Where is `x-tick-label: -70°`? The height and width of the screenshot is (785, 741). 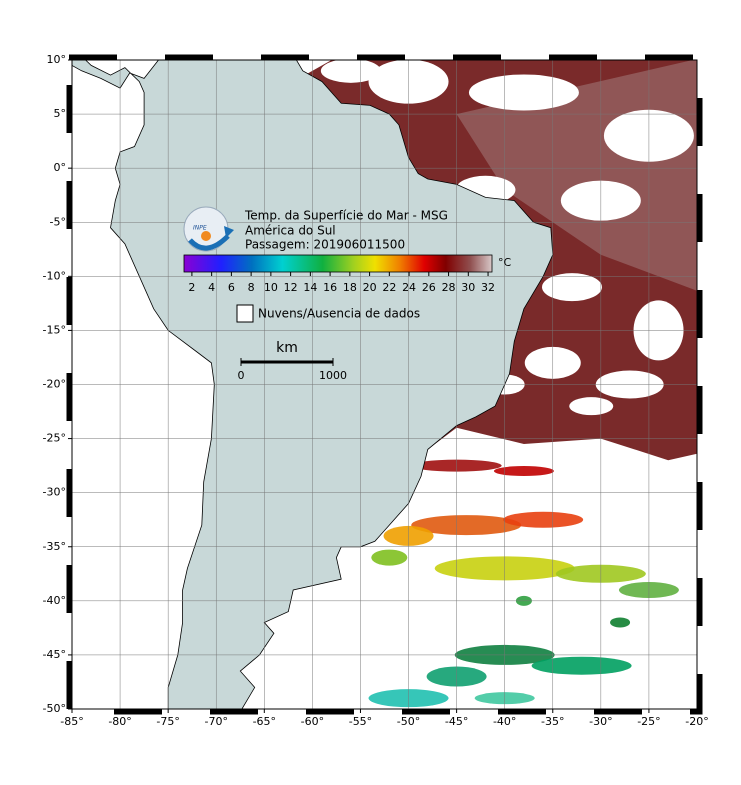
x-tick-label: -70° is located at coordinates (215, 721).